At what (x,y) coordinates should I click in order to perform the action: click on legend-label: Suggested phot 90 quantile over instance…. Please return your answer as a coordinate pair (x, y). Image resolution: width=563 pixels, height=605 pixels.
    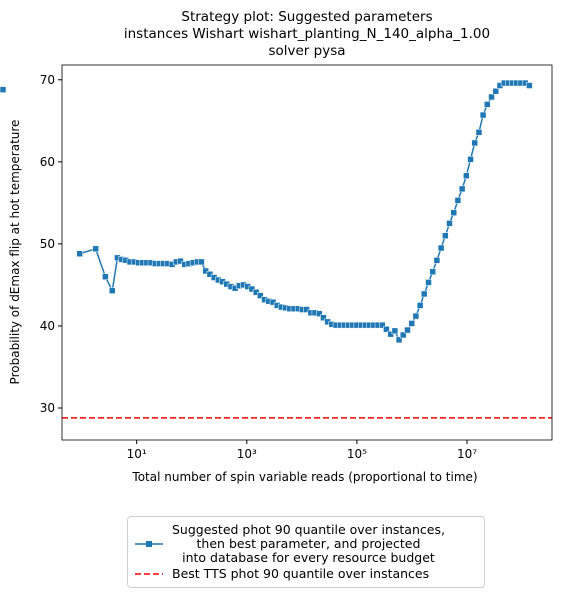
    Looking at the image, I should click on (308, 543).